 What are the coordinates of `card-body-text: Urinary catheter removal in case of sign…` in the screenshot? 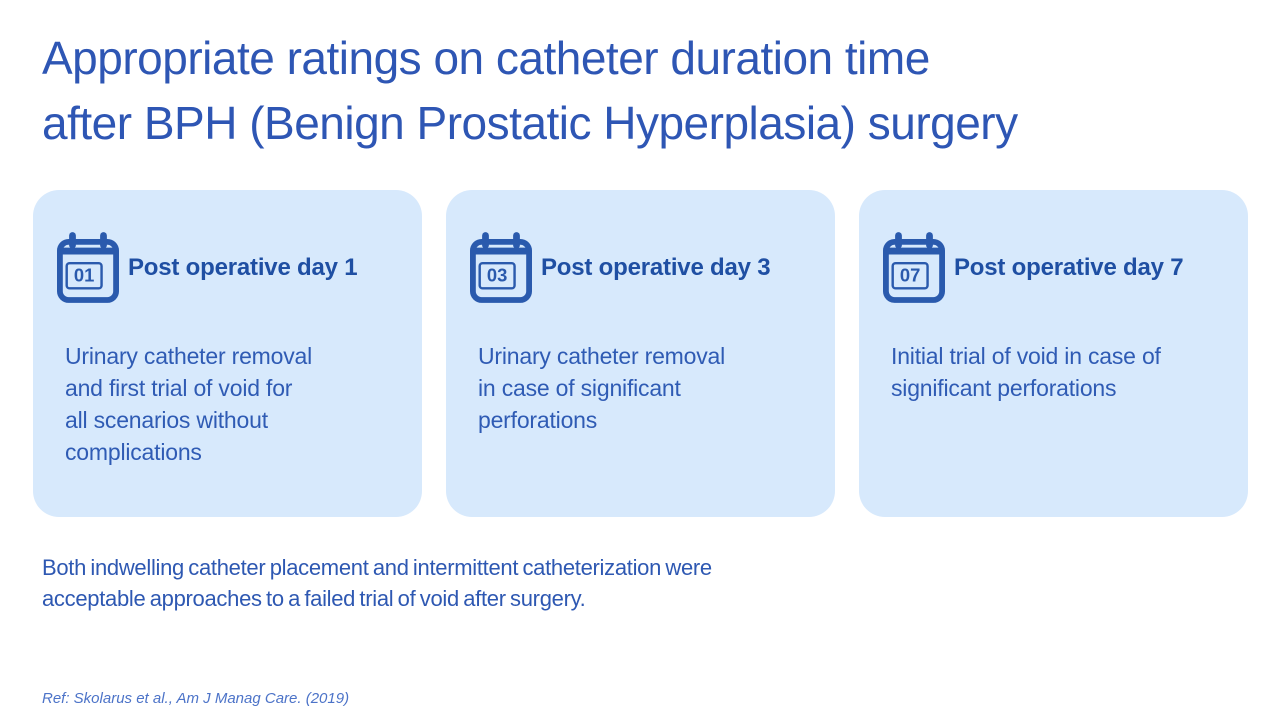 It's located at (602, 388).